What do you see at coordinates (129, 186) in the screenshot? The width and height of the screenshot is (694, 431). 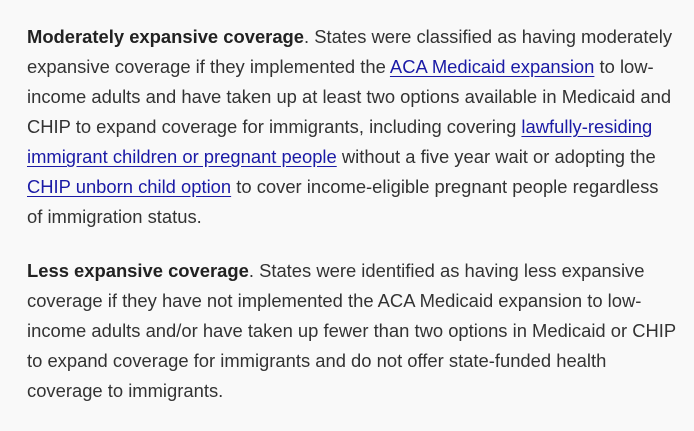 I see `link-chip-unborn-child-option: CHIP unborn child option` at bounding box center [129, 186].